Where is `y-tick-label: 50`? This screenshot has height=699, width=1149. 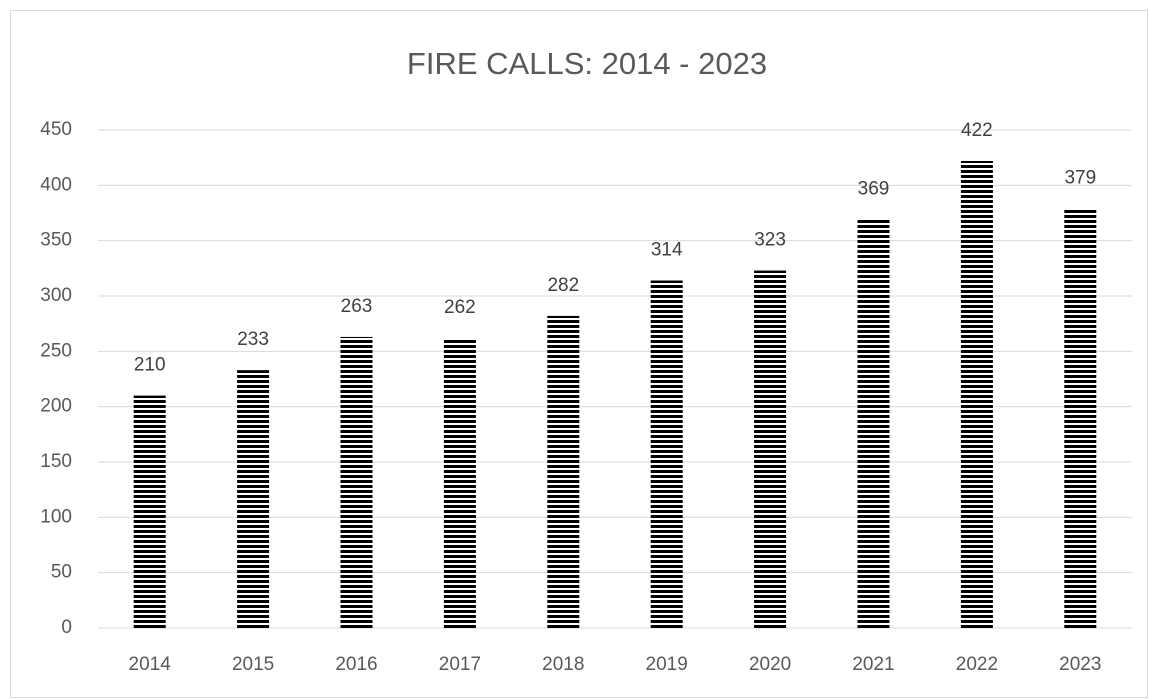 y-tick-label: 50 is located at coordinates (61, 572).